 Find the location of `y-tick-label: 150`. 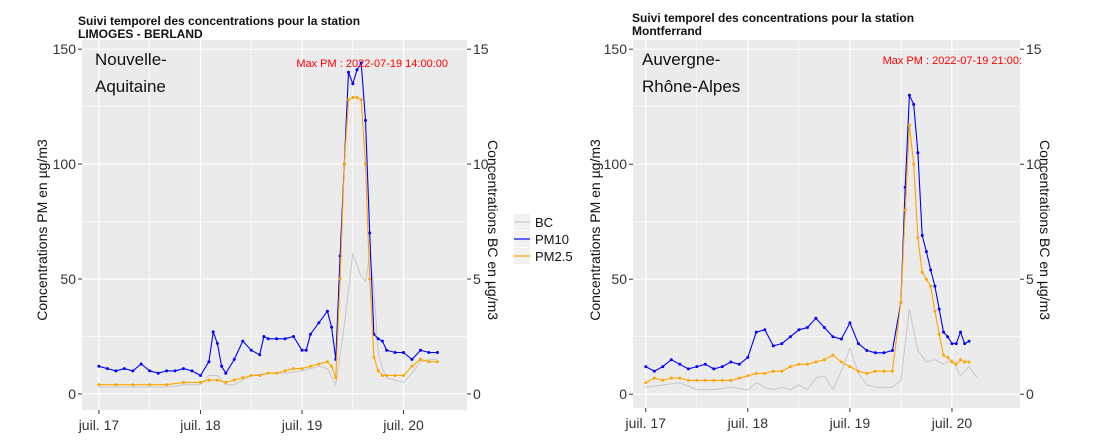

y-tick-label: 150 is located at coordinates (616, 49).